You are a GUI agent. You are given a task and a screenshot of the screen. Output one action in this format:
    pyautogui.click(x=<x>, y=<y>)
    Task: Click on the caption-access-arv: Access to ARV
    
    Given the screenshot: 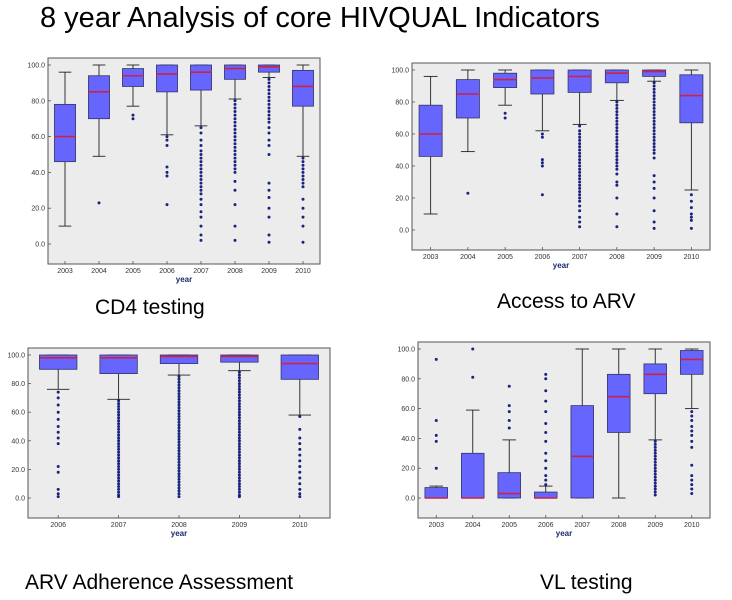 What is the action you would take?
    pyautogui.click(x=566, y=301)
    